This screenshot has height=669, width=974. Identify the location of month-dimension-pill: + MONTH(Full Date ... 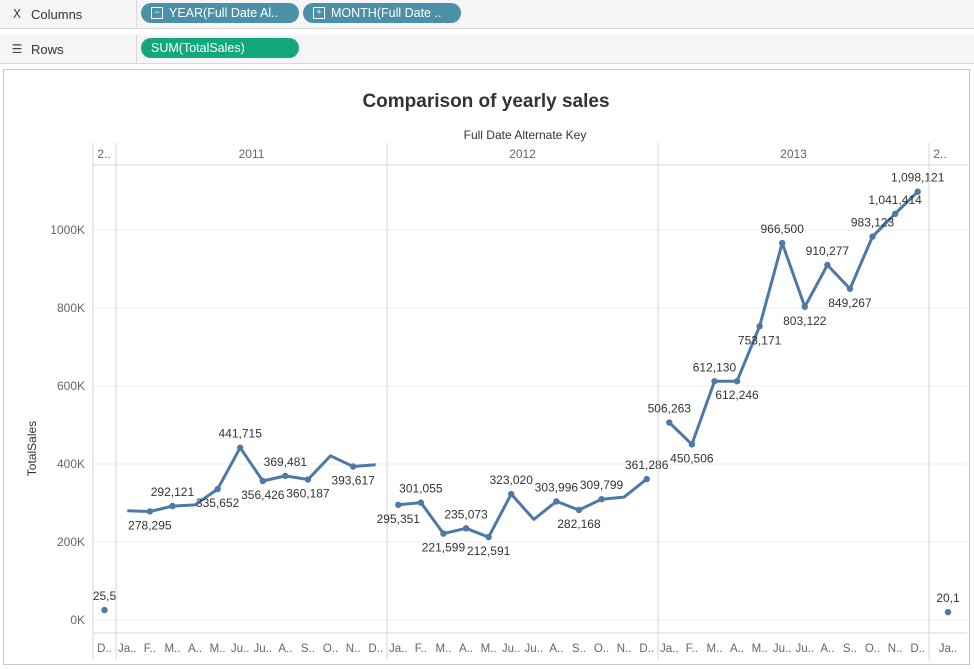
(382, 13).